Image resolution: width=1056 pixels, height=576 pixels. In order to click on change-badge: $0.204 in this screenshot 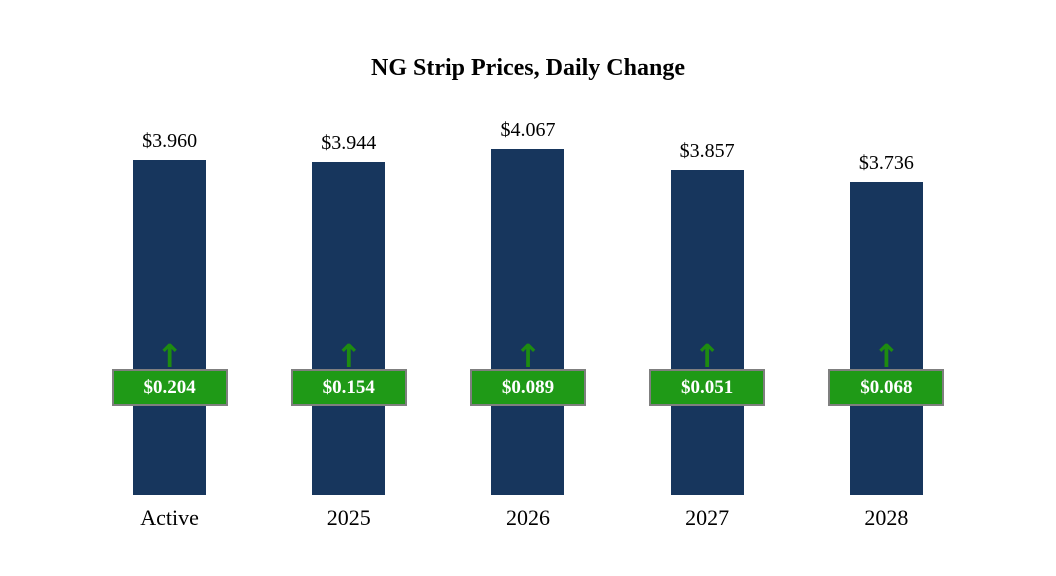, I will do `click(169, 387)`.